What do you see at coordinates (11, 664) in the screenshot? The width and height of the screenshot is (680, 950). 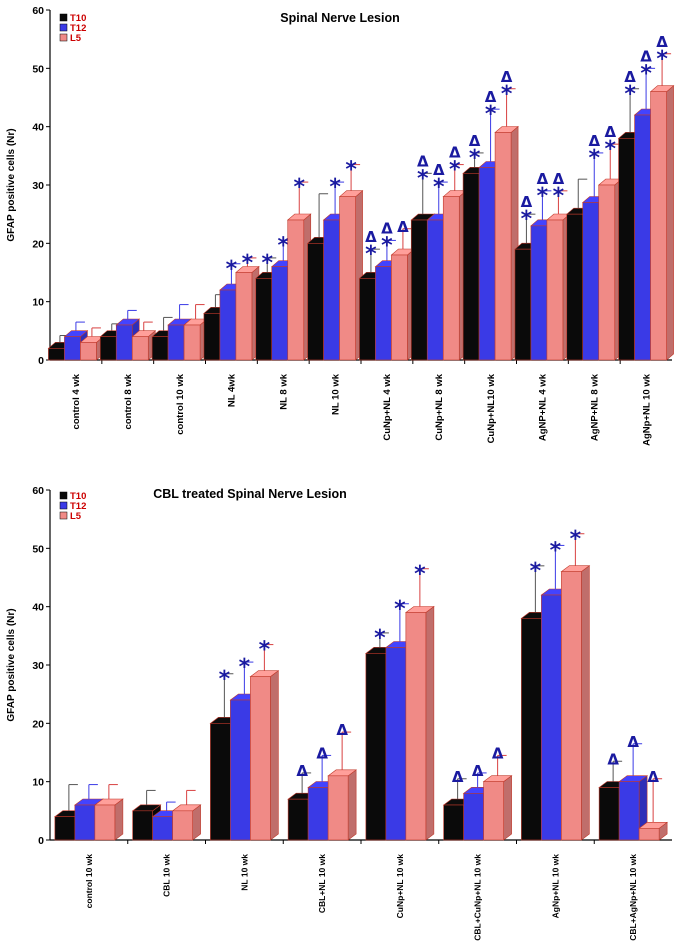 I see `chart2-y-axis-label: GFAP positive cells (Nr)` at bounding box center [11, 664].